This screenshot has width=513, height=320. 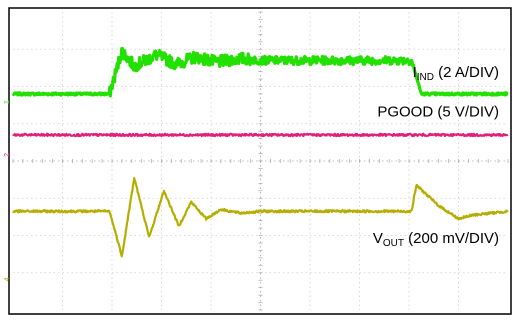 I want to click on label-vout: VOUT (200 mV/DIV), so click(x=436, y=239).